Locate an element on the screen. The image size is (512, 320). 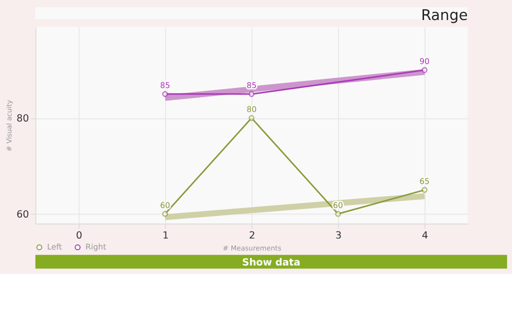
chart-title: Range is located at coordinates (444, 15).